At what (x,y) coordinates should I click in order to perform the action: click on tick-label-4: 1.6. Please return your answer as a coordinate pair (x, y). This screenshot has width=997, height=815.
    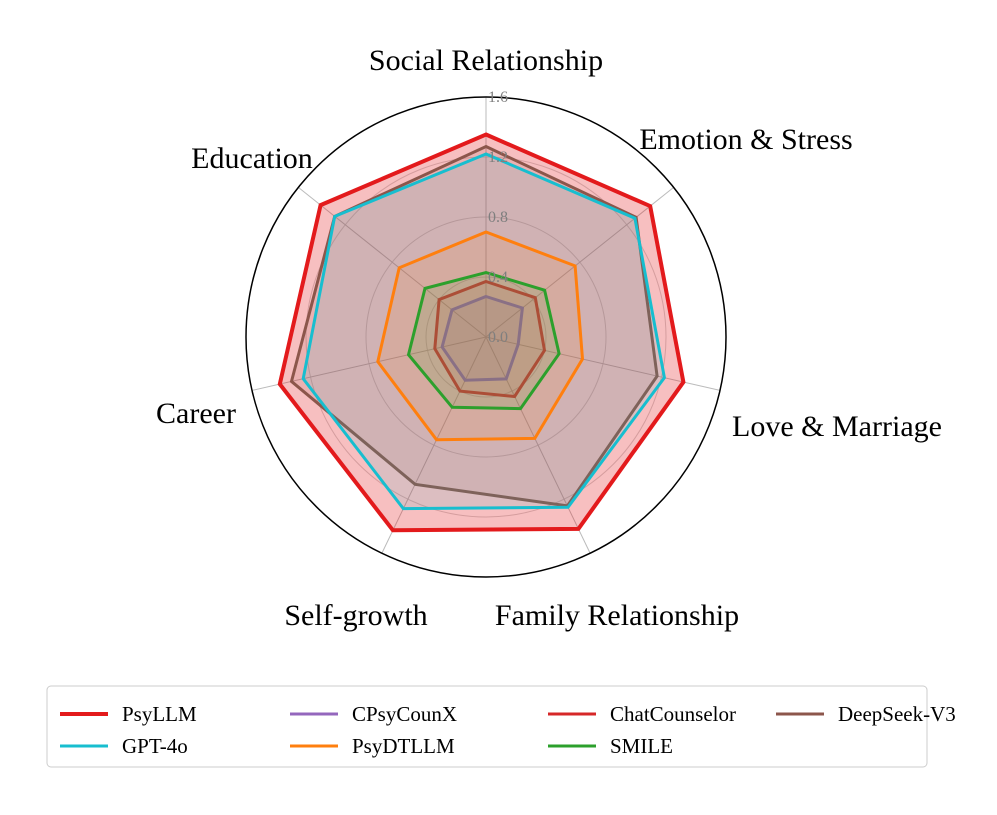
    Looking at the image, I should click on (498, 97).